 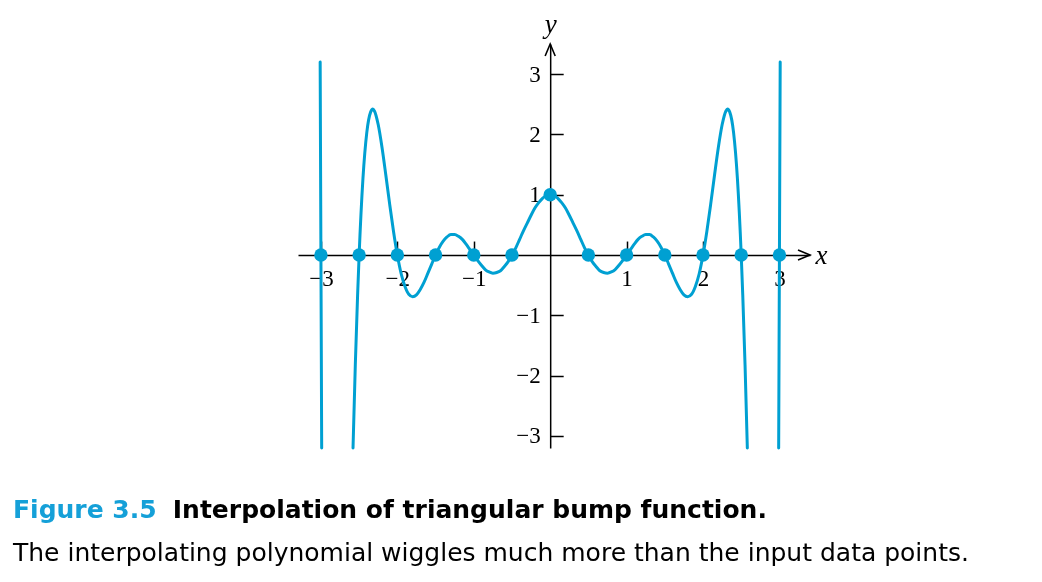 I want to click on y-tick-label: 2, so click(x=535, y=134).